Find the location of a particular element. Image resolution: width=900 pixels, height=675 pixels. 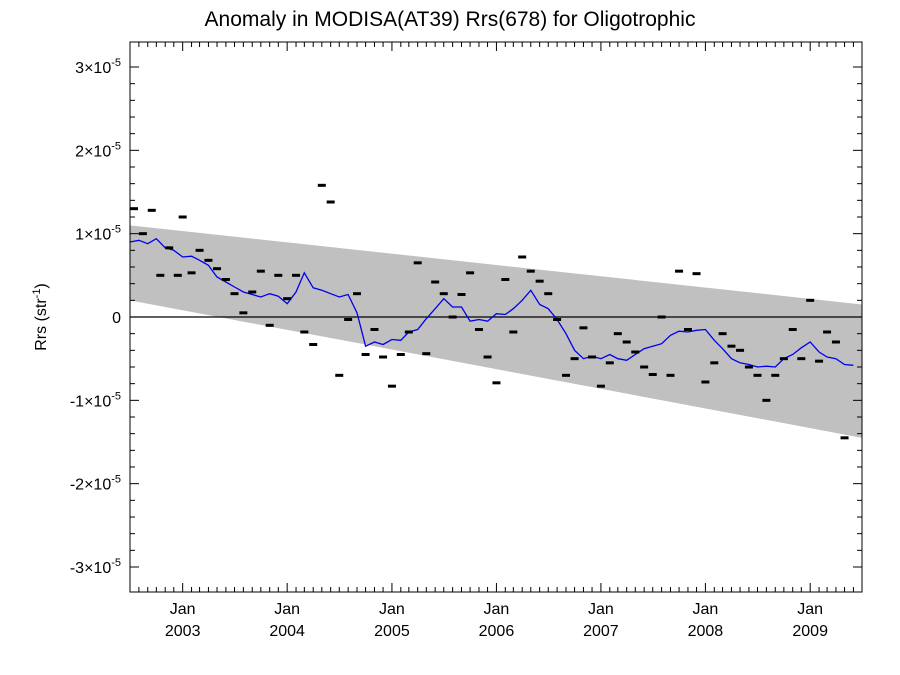

x-tick-year-label: 2007 is located at coordinates (601, 631).